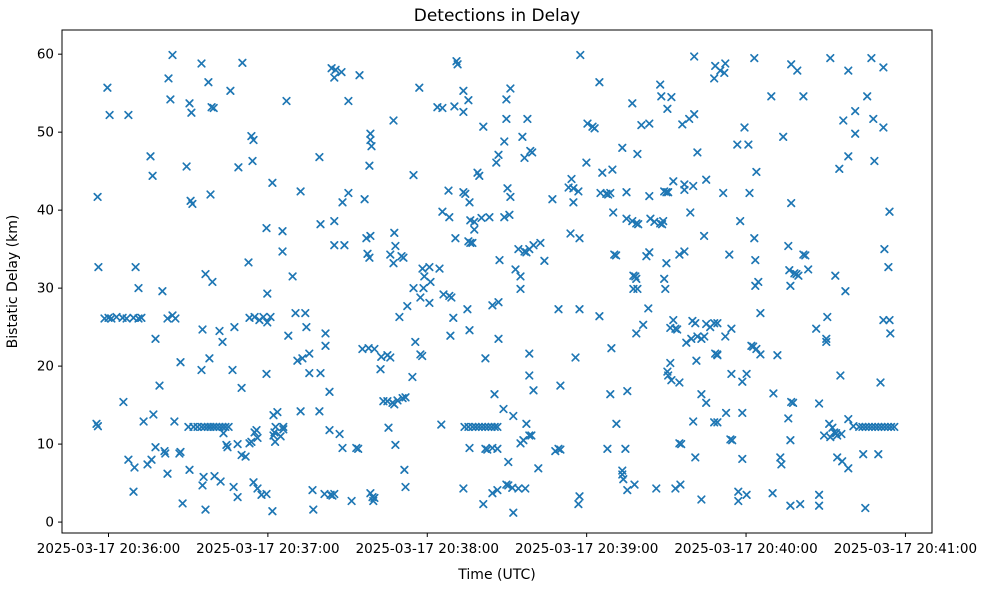  Describe the element at coordinates (49, 523) in the screenshot. I see `y-tick-label: 0` at that location.